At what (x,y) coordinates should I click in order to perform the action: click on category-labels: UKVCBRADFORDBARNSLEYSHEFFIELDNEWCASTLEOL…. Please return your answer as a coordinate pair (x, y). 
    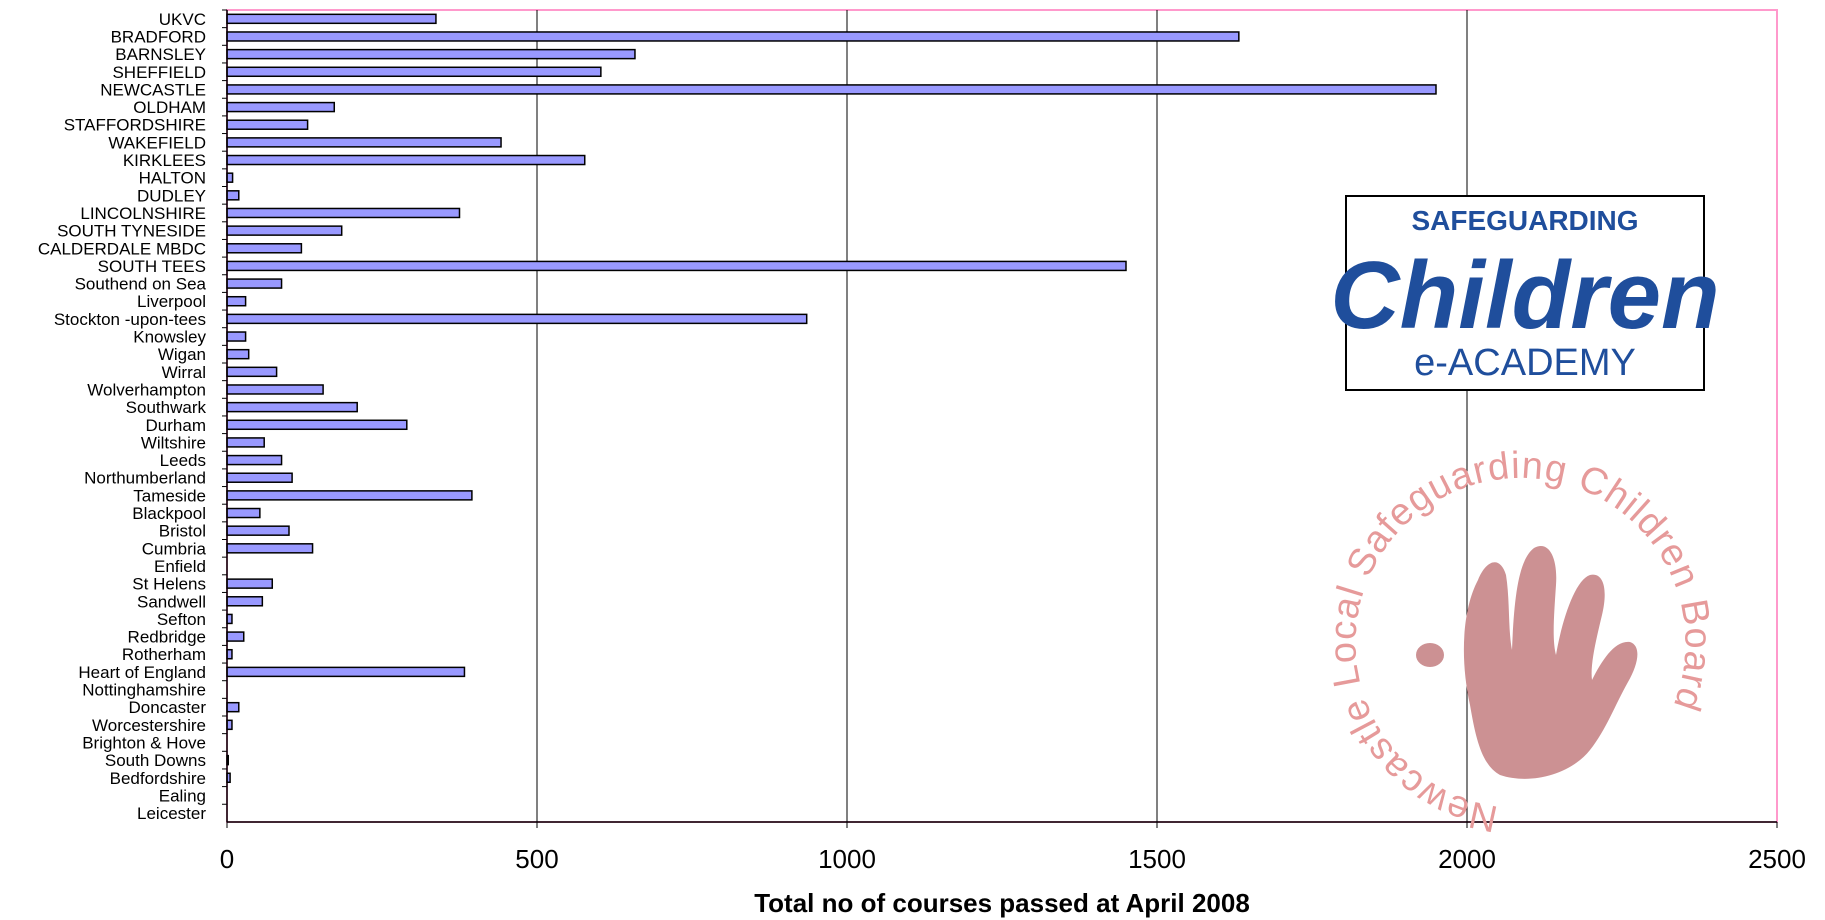
    Looking at the image, I should click on (132, 416).